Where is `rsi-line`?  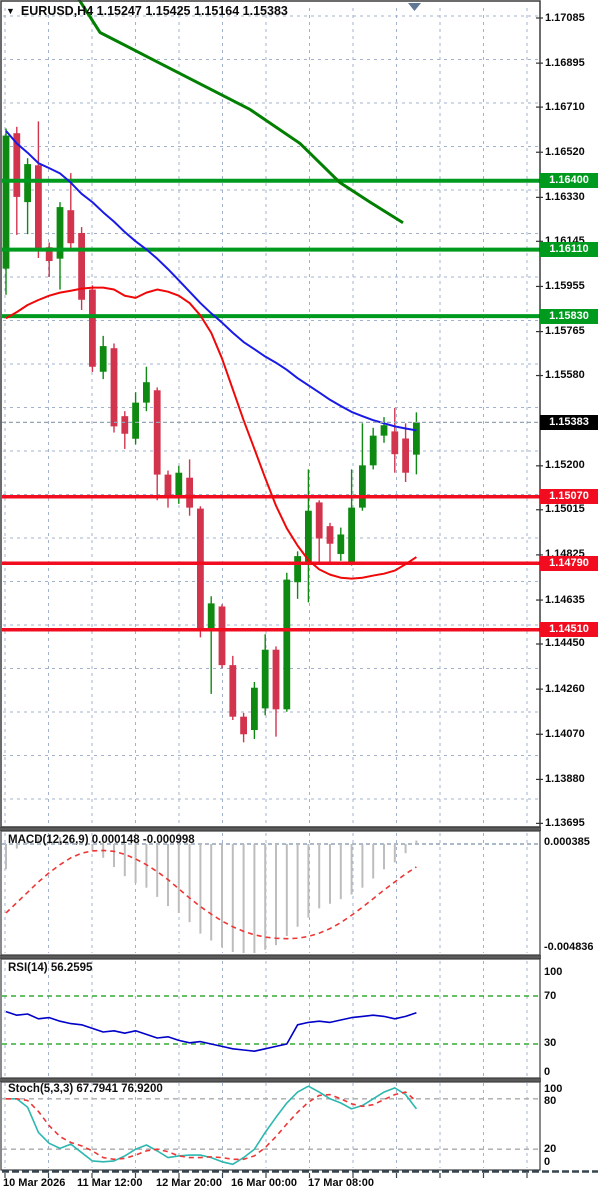 rsi-line is located at coordinates (211, 1031).